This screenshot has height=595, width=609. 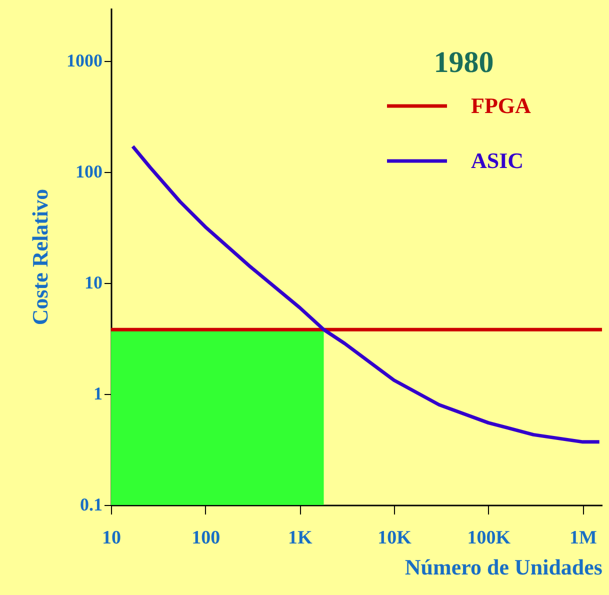 What do you see at coordinates (584, 538) in the screenshot?
I see `x-tick-label: 1M` at bounding box center [584, 538].